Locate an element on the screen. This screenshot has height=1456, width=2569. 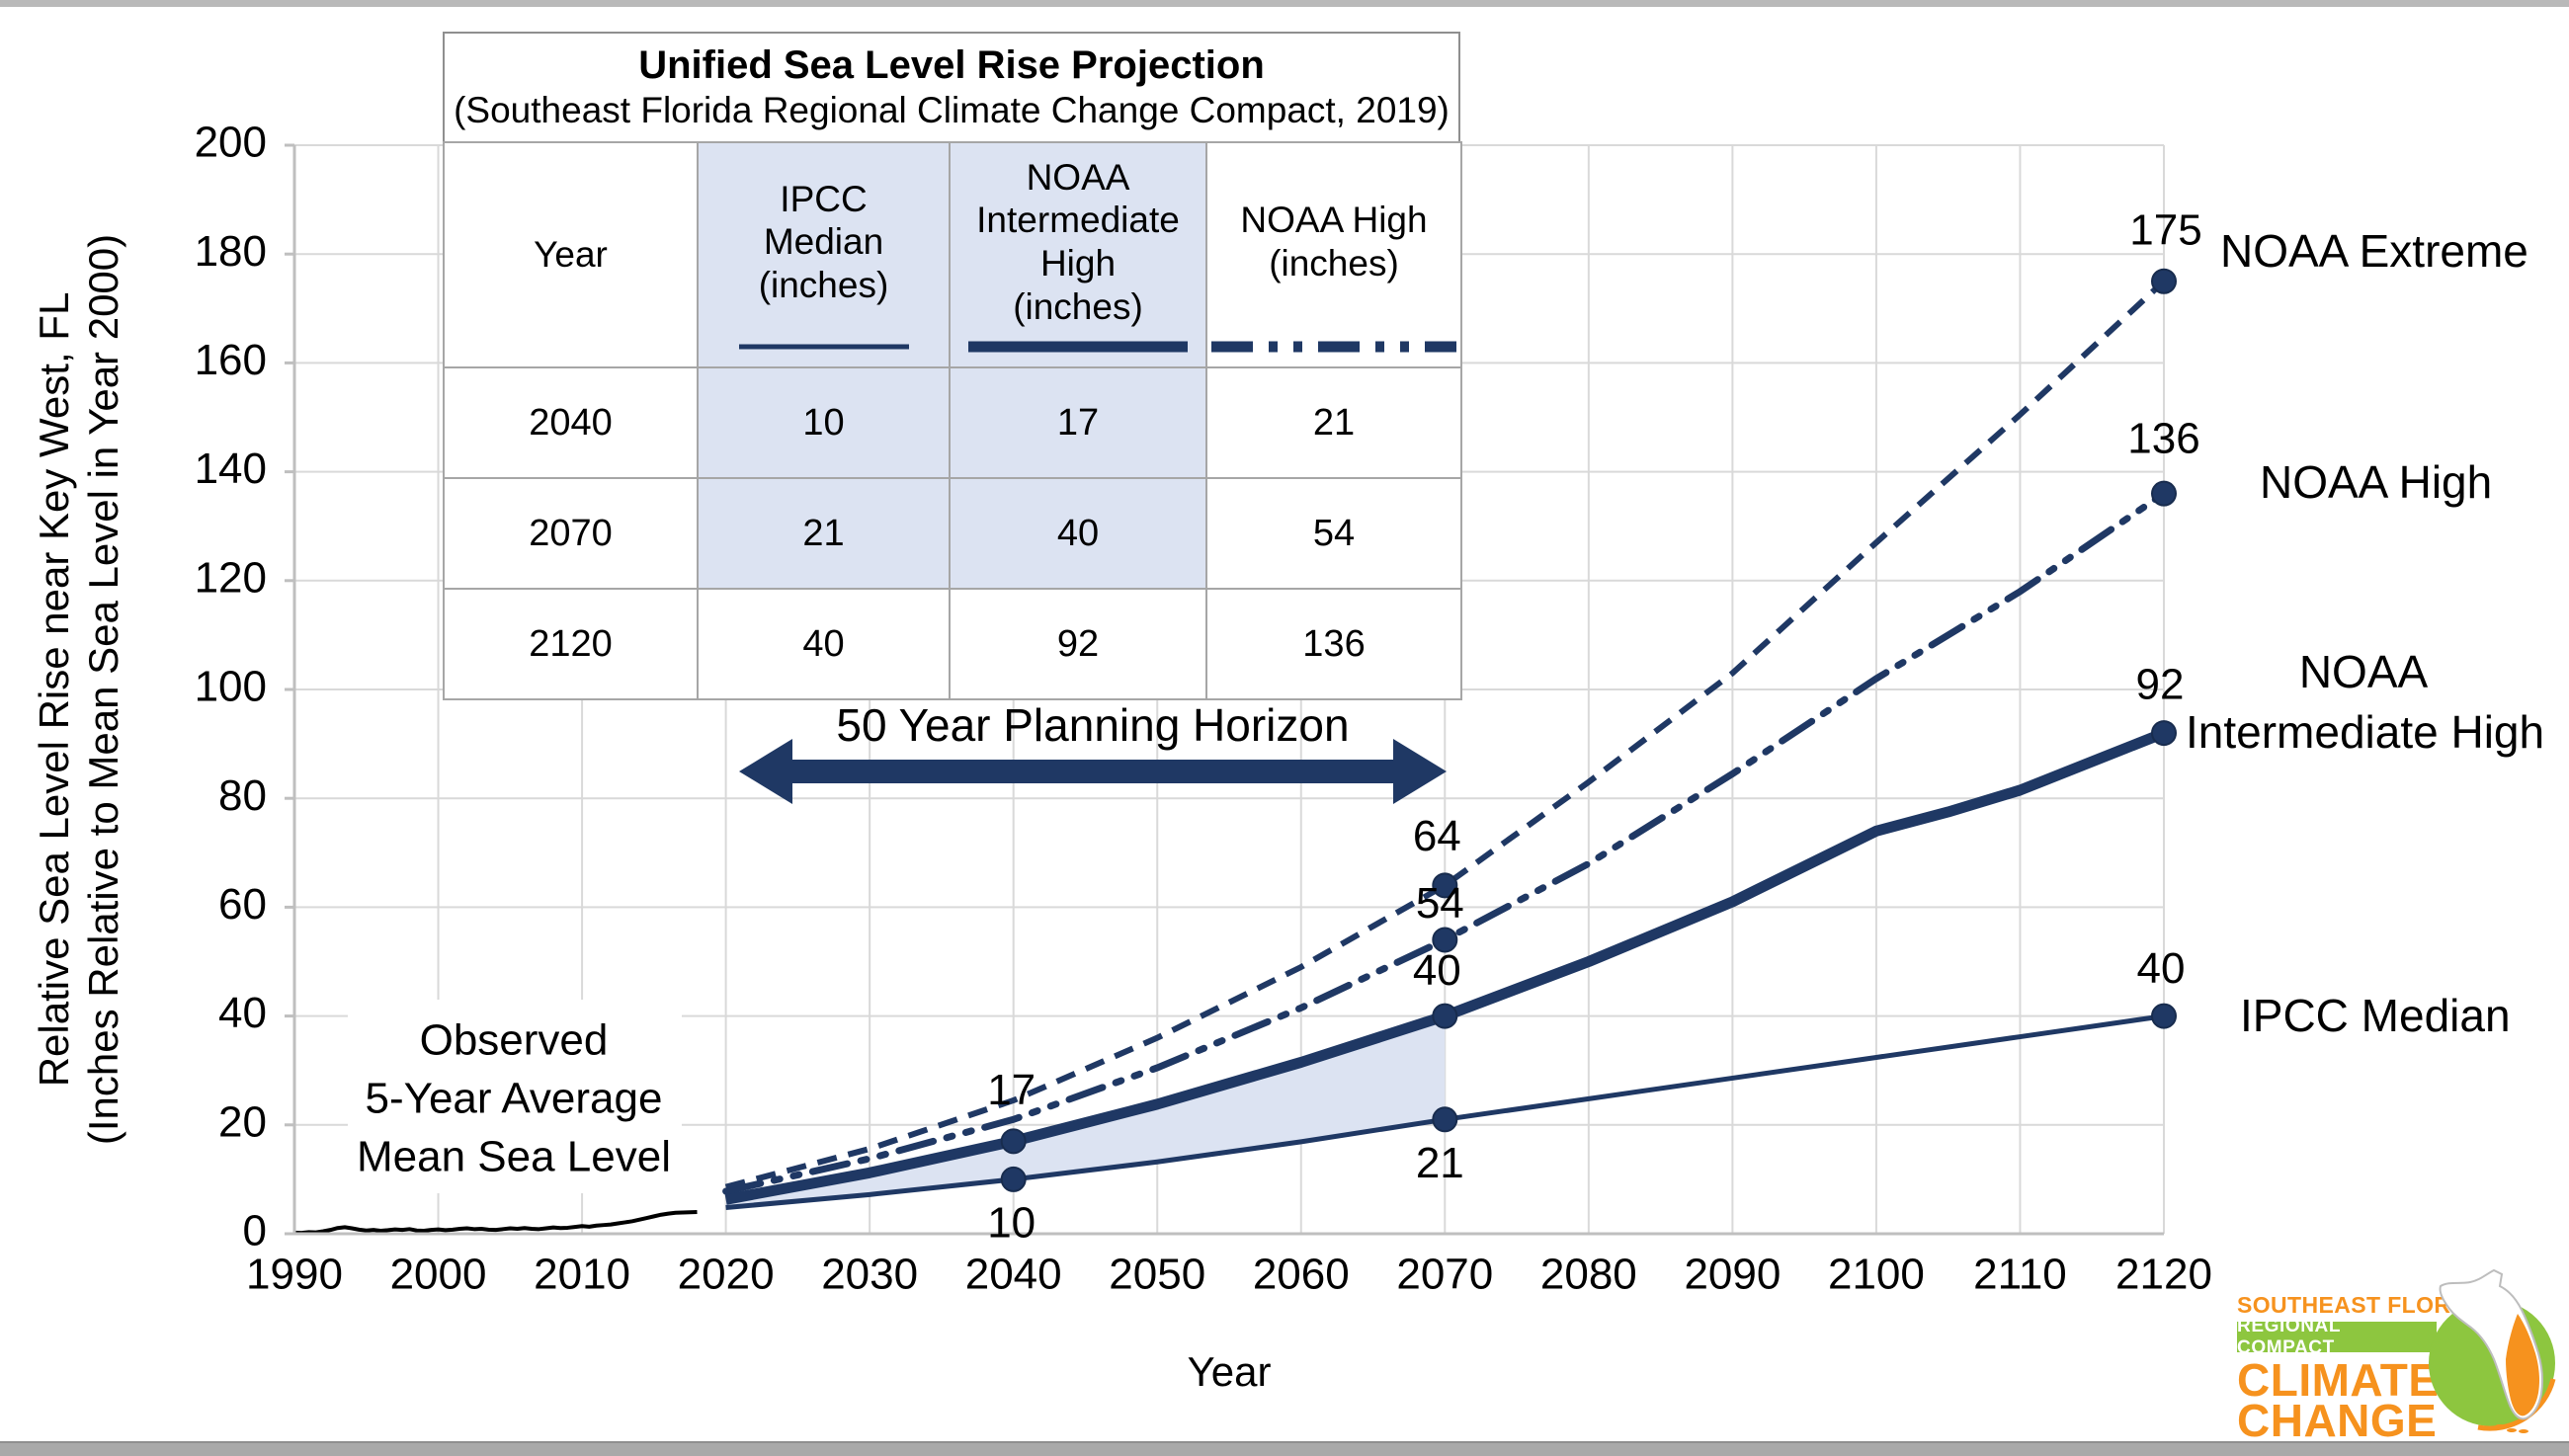
logo-change: CHANGE is located at coordinates (2337, 1420).